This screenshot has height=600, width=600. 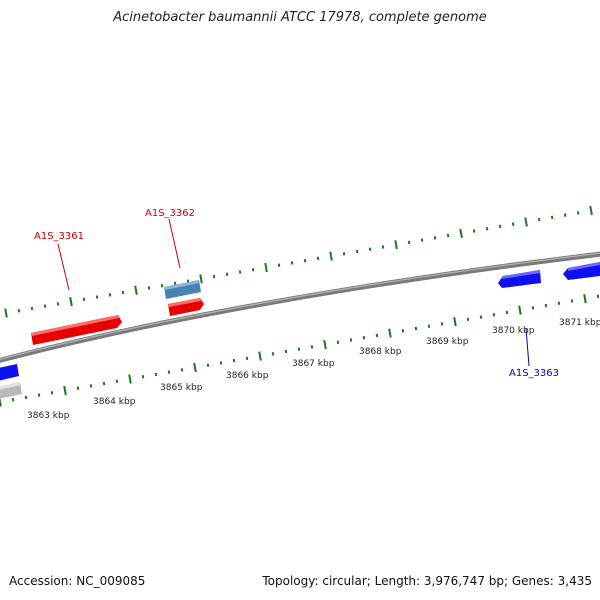 What do you see at coordinates (513, 331) in the screenshot?
I see `scale-label-3870: 3870 kbp` at bounding box center [513, 331].